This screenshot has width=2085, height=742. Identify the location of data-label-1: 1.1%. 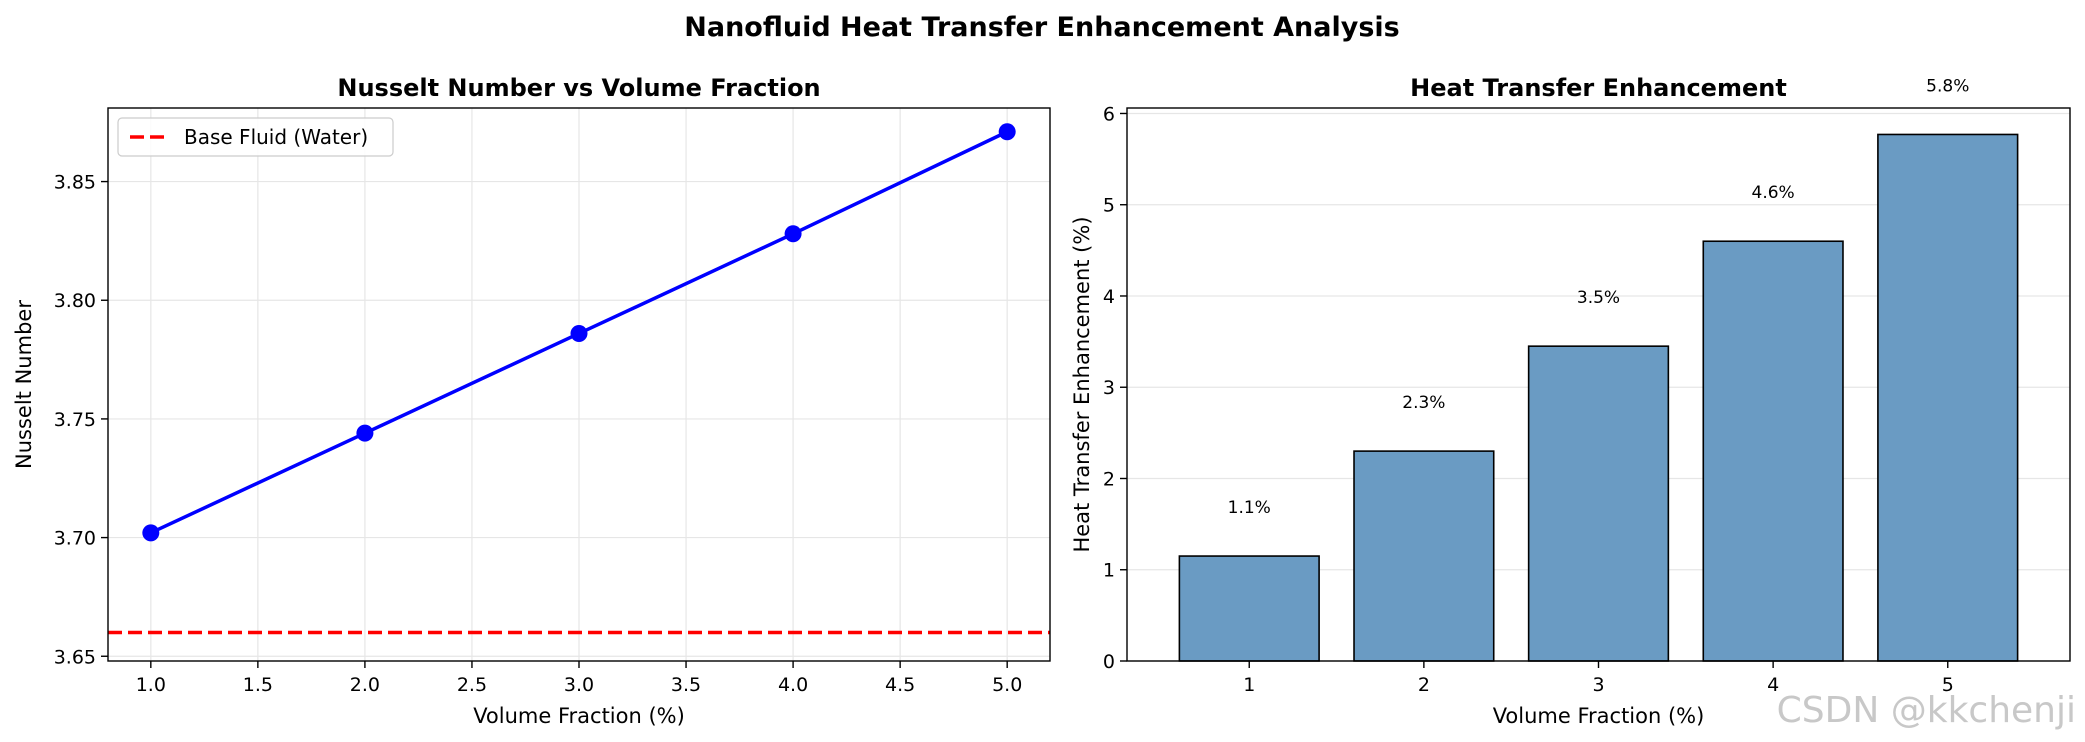
(1249, 508).